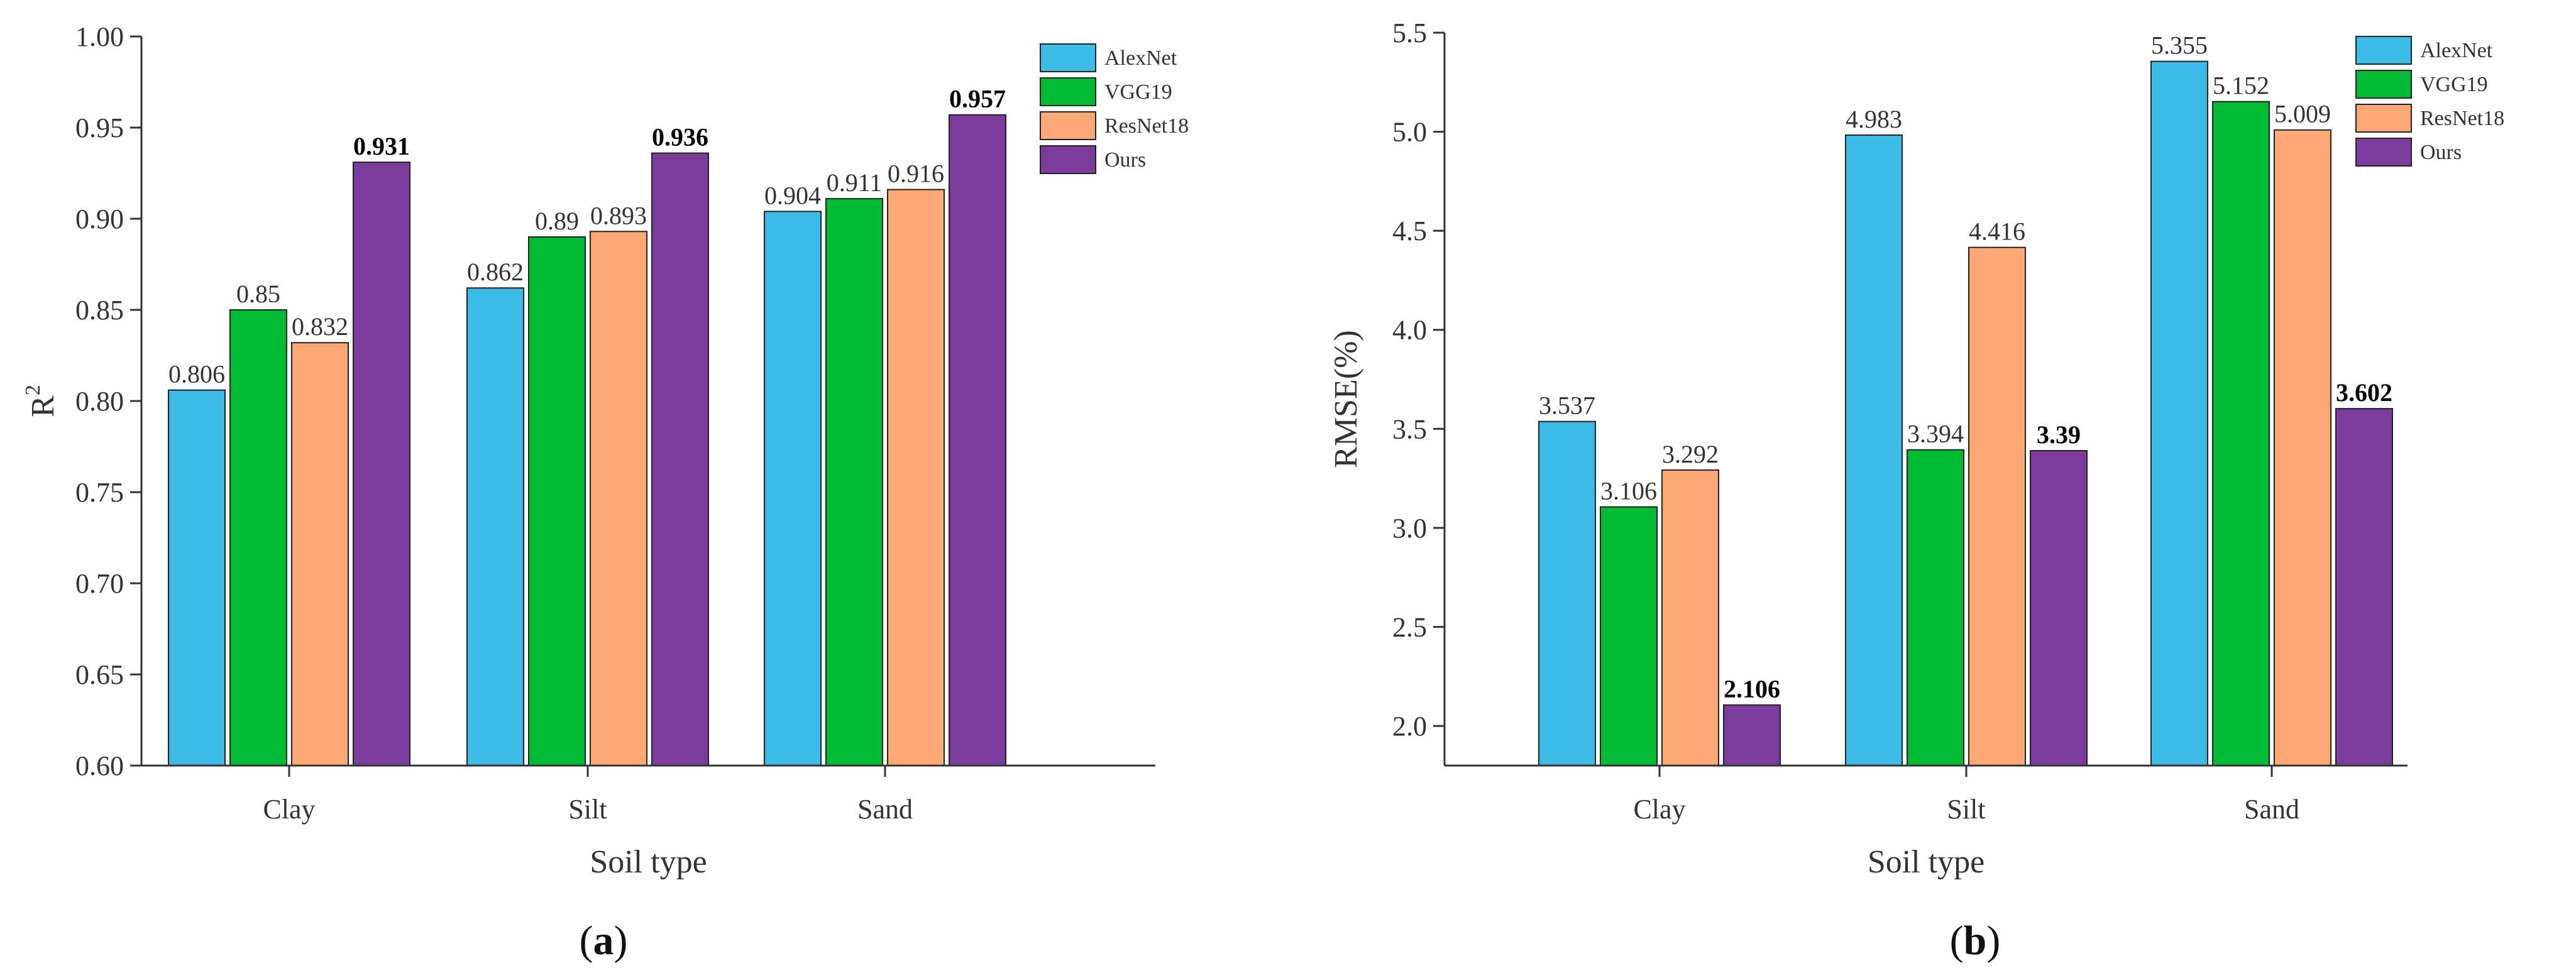  I want to click on panel-label: (b), so click(1976, 941).